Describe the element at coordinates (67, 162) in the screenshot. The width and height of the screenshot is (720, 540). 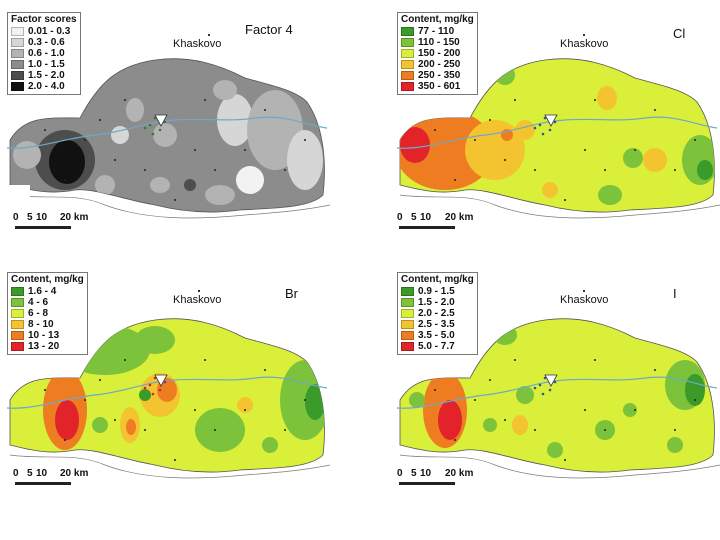
I see `highest-score-zone` at that location.